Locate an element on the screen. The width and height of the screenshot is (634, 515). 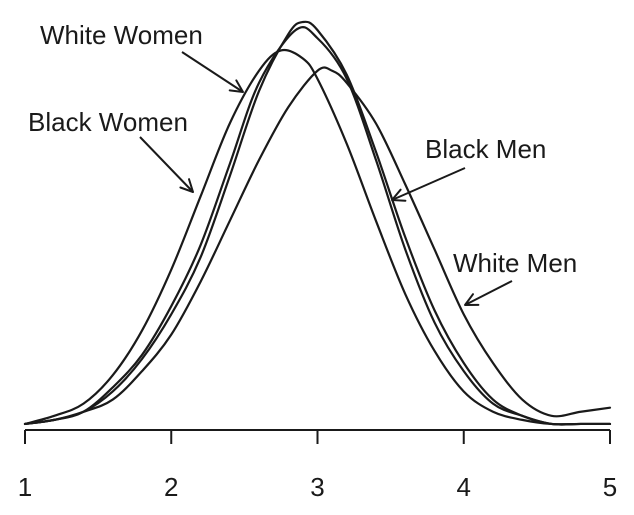
annotation-white-men-arrowhead is located at coordinates (472, 299).